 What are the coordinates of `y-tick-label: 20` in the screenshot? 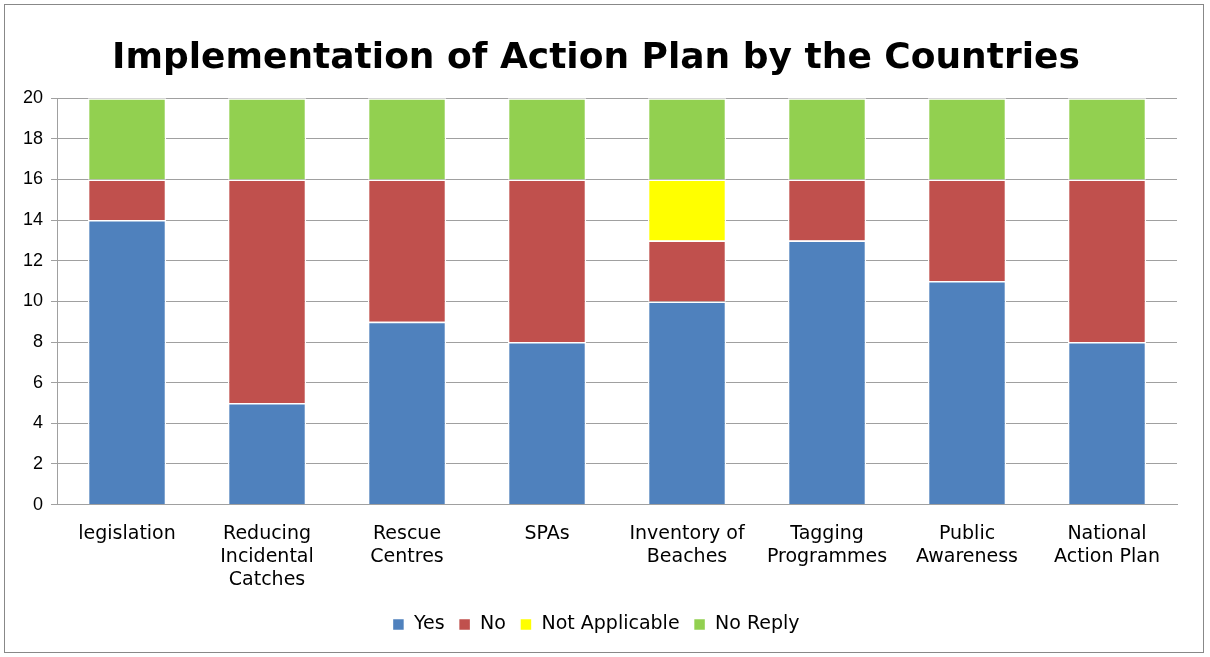 It's located at (33, 97).